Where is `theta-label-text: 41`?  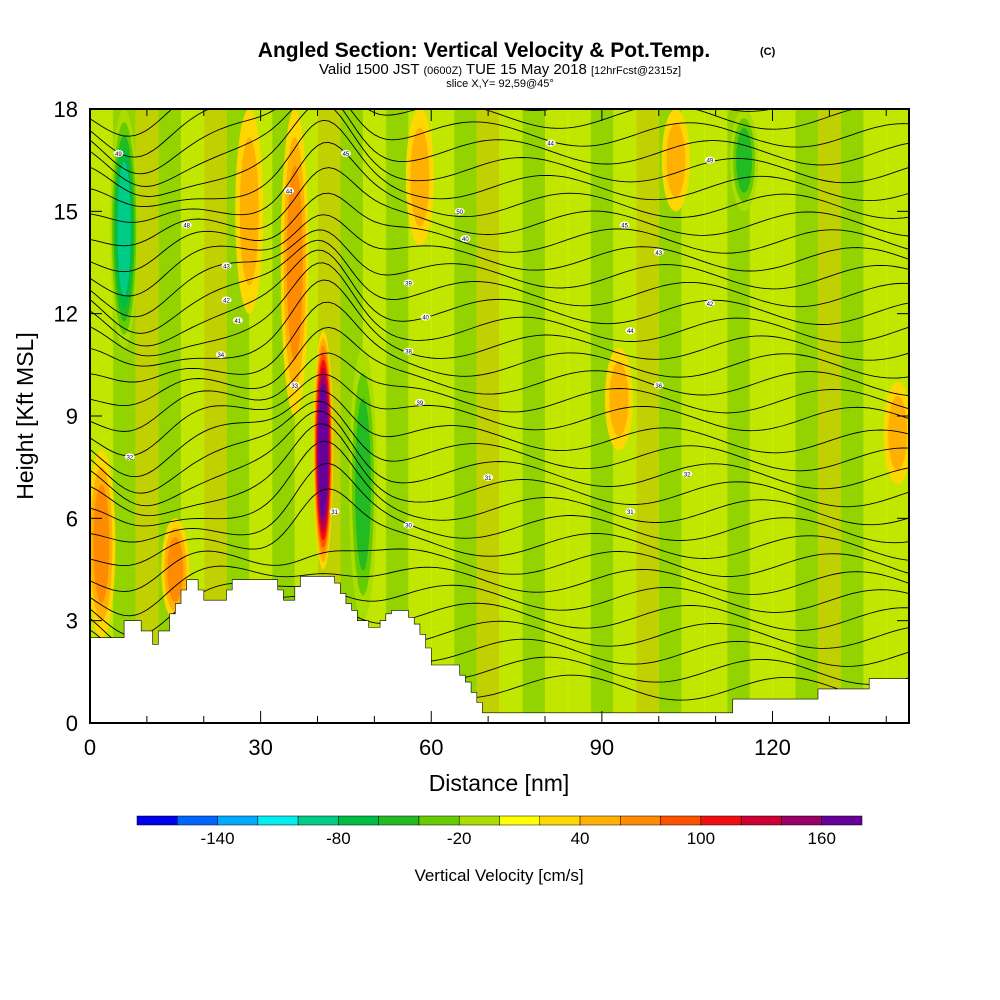 theta-label-text: 41 is located at coordinates (238, 322).